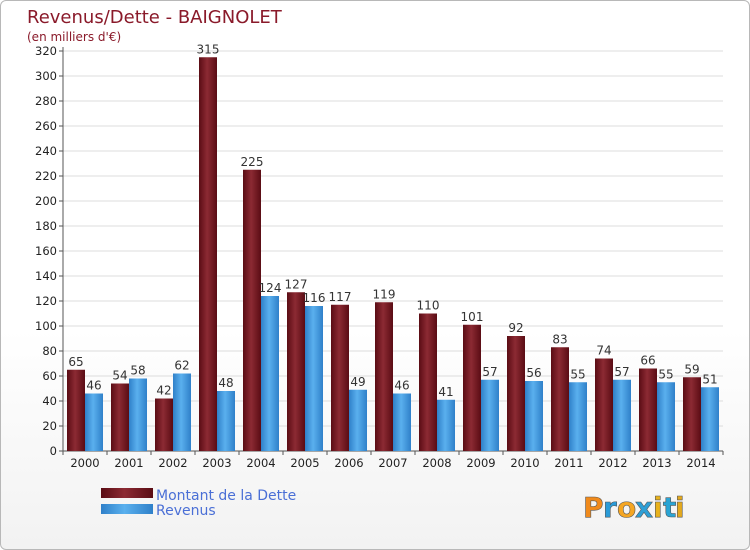  I want to click on value-label-dette: 83, so click(559, 339).